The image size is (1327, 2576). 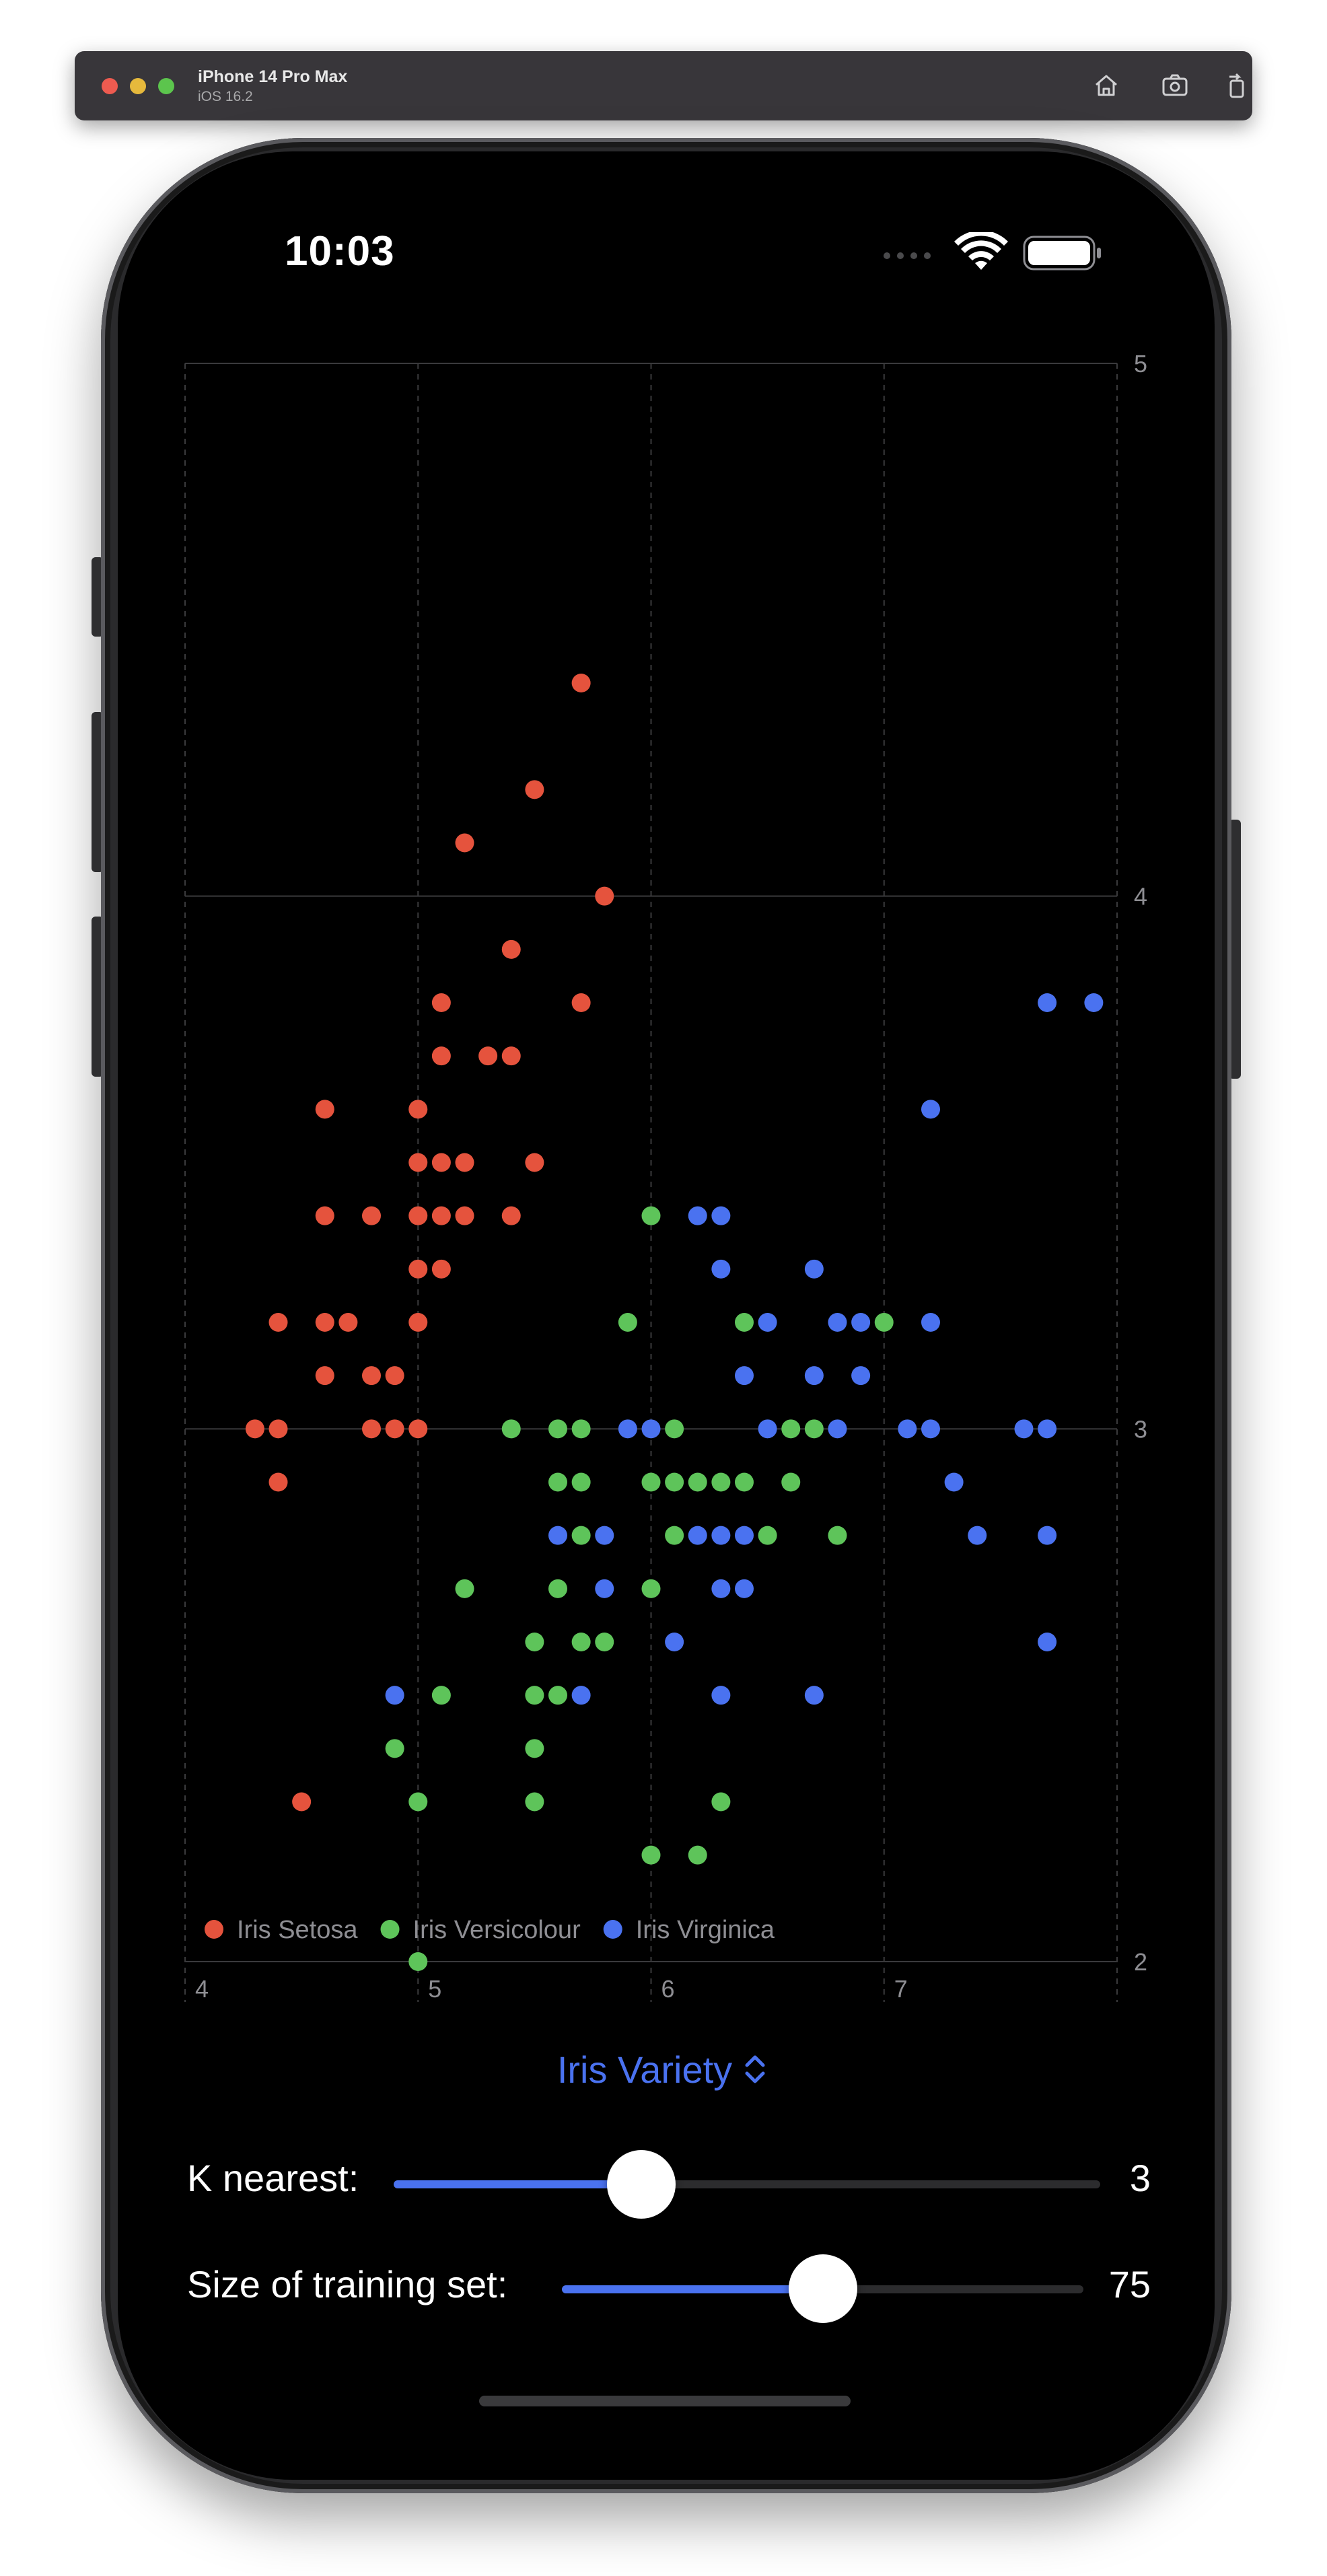 I want to click on wifi-icon, so click(x=981, y=251).